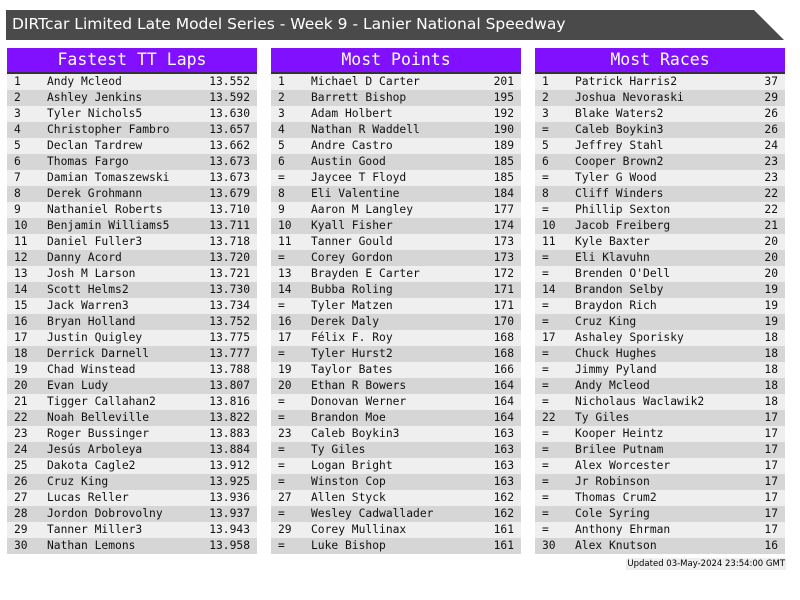 The image size is (800, 600). What do you see at coordinates (771, 97) in the screenshot?
I see `value-cell: 29` at bounding box center [771, 97].